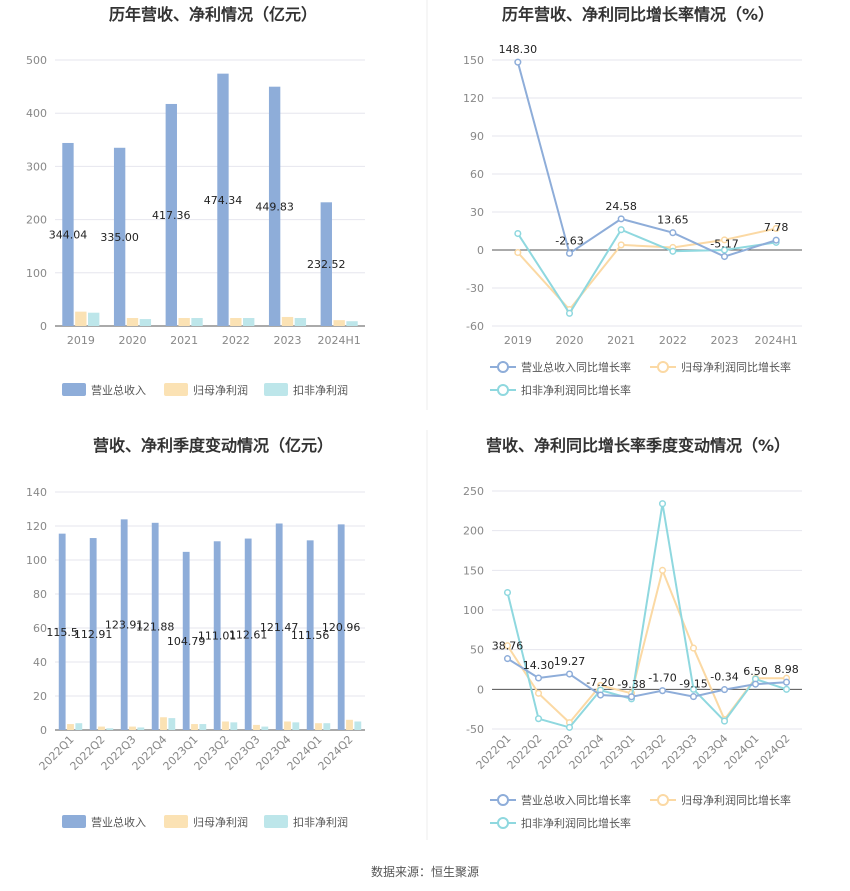 This screenshot has width=850, height=891. What do you see at coordinates (724, 244) in the screenshot?
I see `data-value-label: -5.17` at bounding box center [724, 244].